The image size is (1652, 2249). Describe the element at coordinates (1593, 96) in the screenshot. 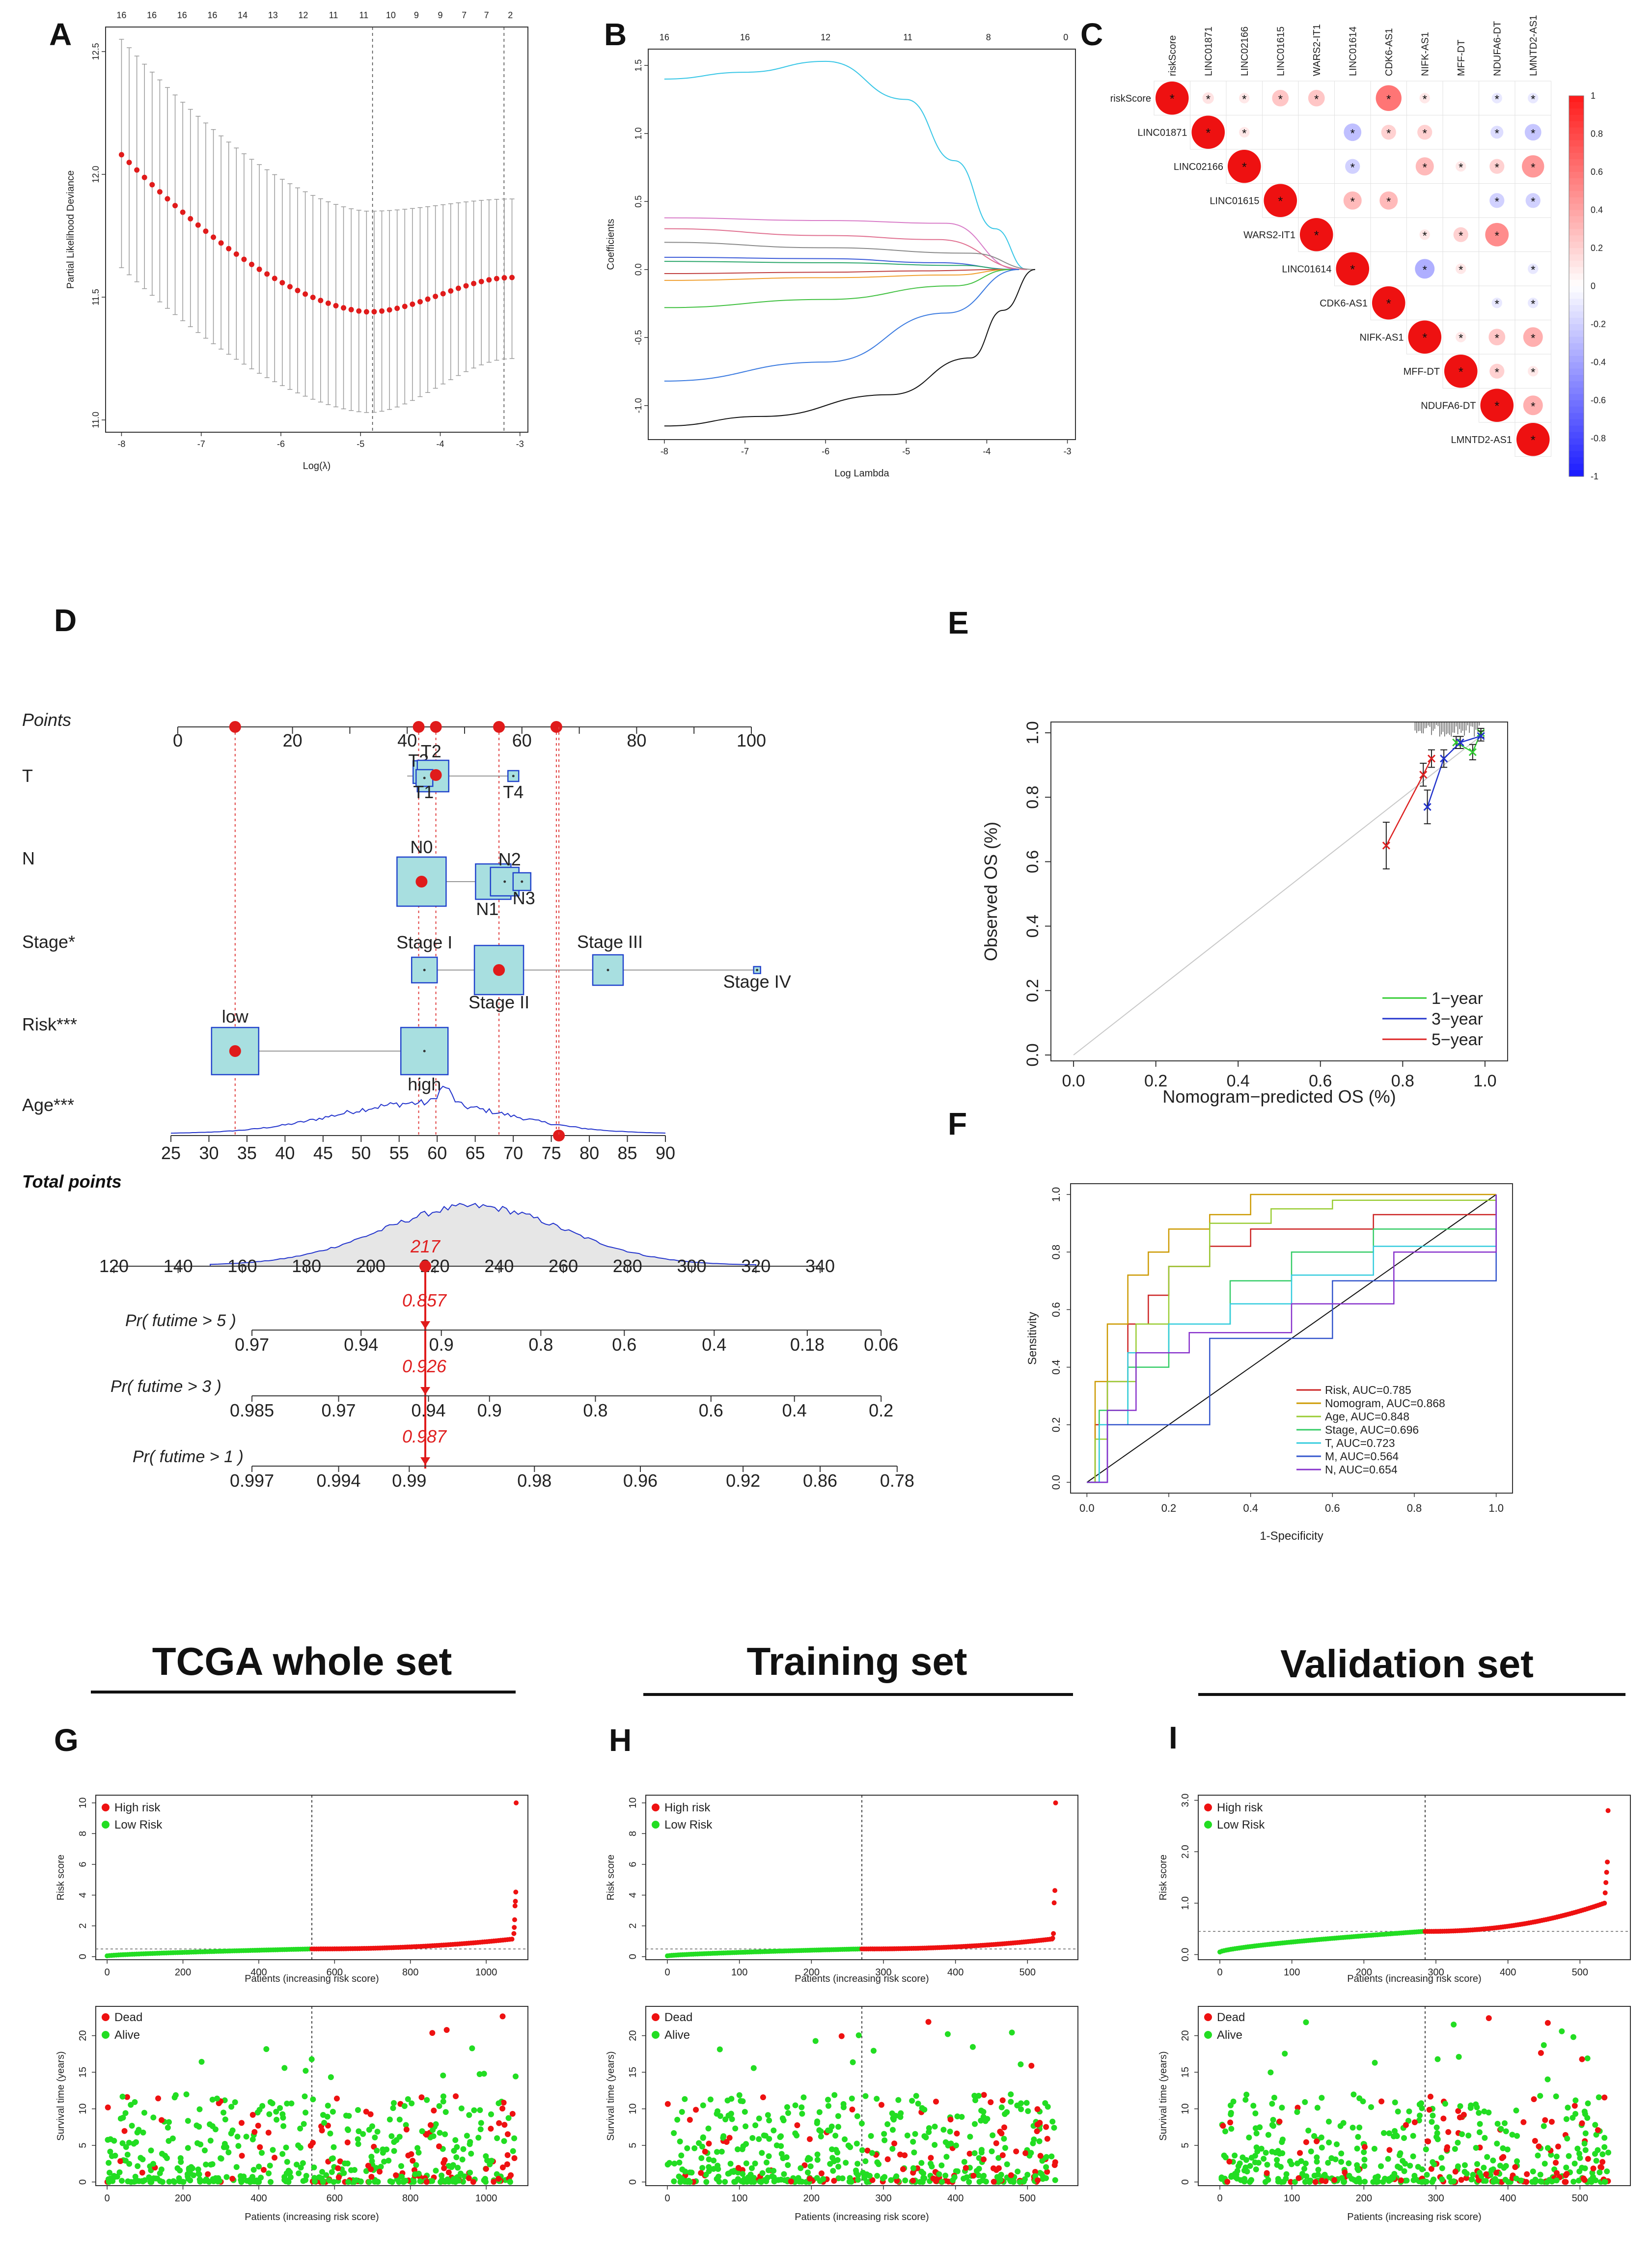

I see `c-colorbar-label: 1` at that location.